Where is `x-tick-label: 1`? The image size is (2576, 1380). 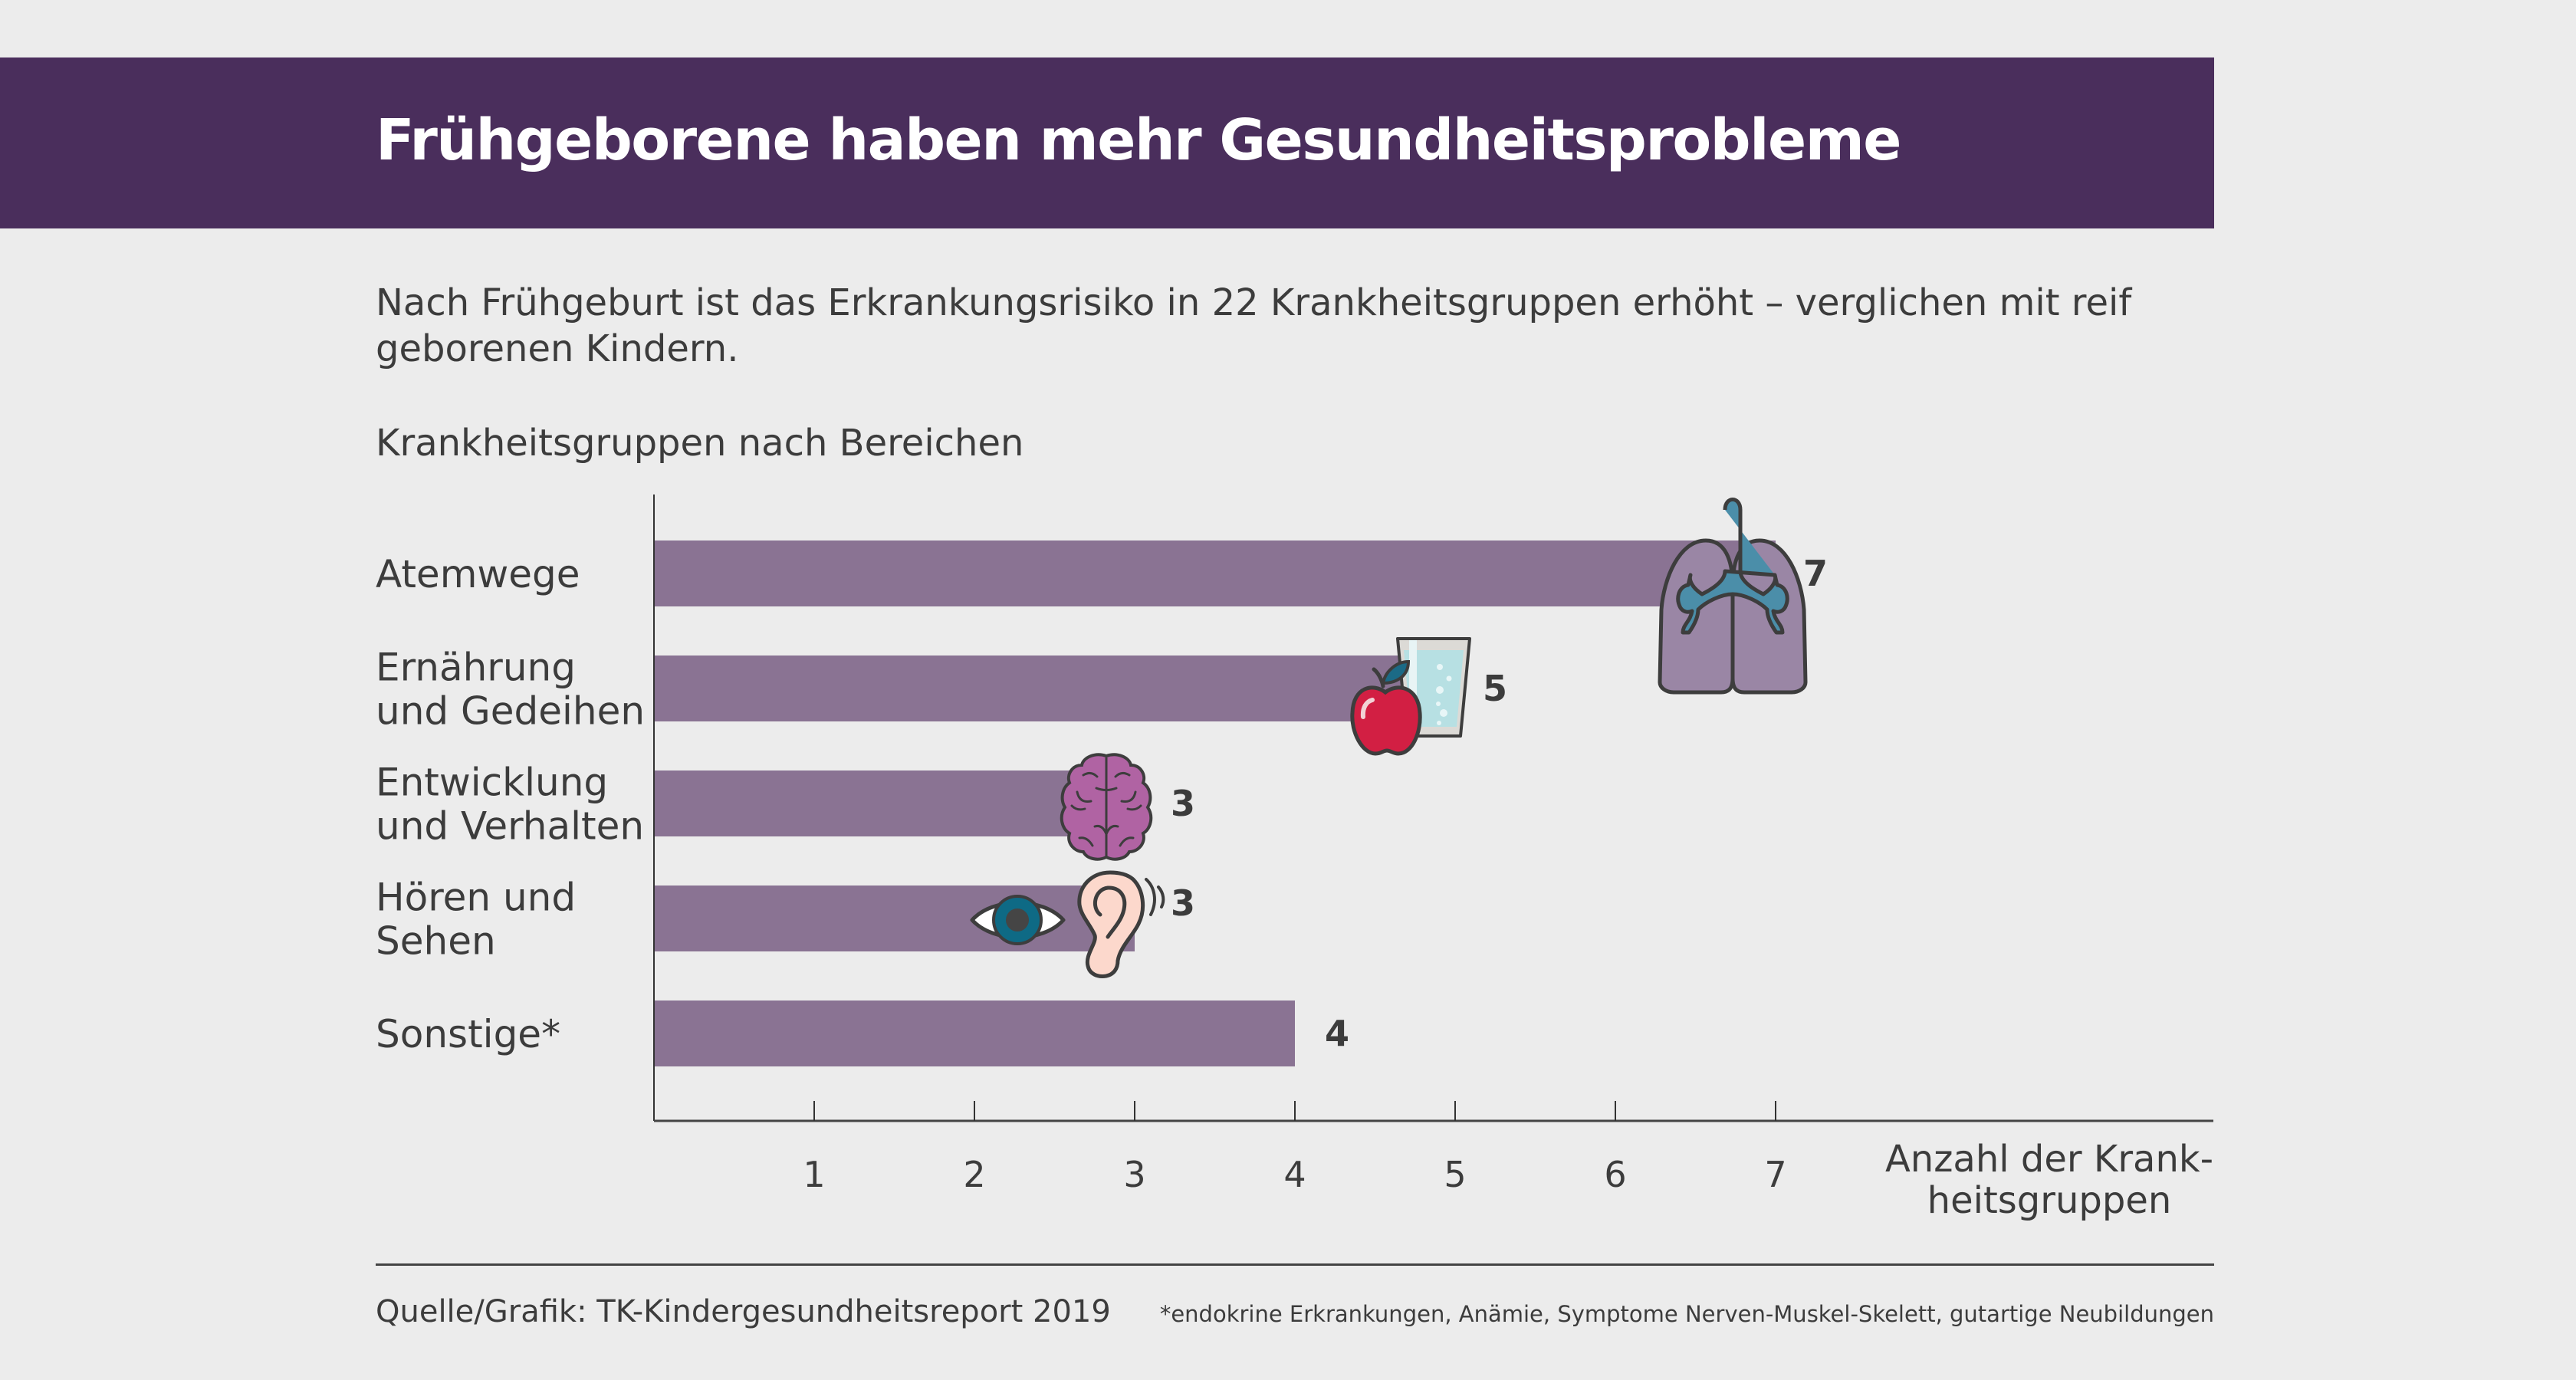
x-tick-label: 1 is located at coordinates (814, 1175).